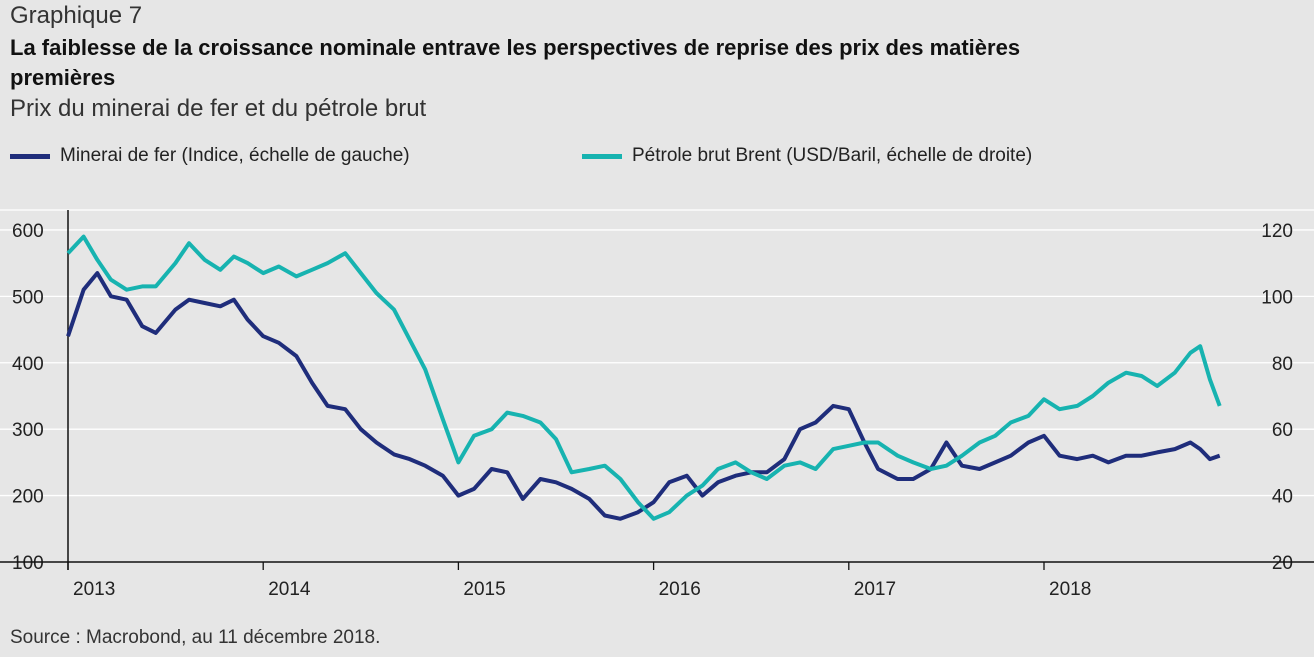  I want to click on x-tick-label: 2017, so click(875, 589).